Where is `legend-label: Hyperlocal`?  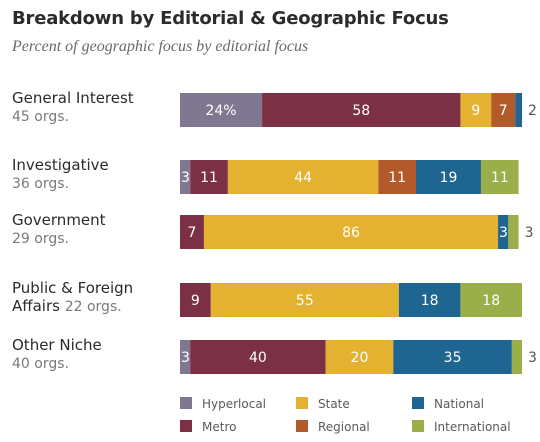
legend-label: Hyperlocal is located at coordinates (234, 404).